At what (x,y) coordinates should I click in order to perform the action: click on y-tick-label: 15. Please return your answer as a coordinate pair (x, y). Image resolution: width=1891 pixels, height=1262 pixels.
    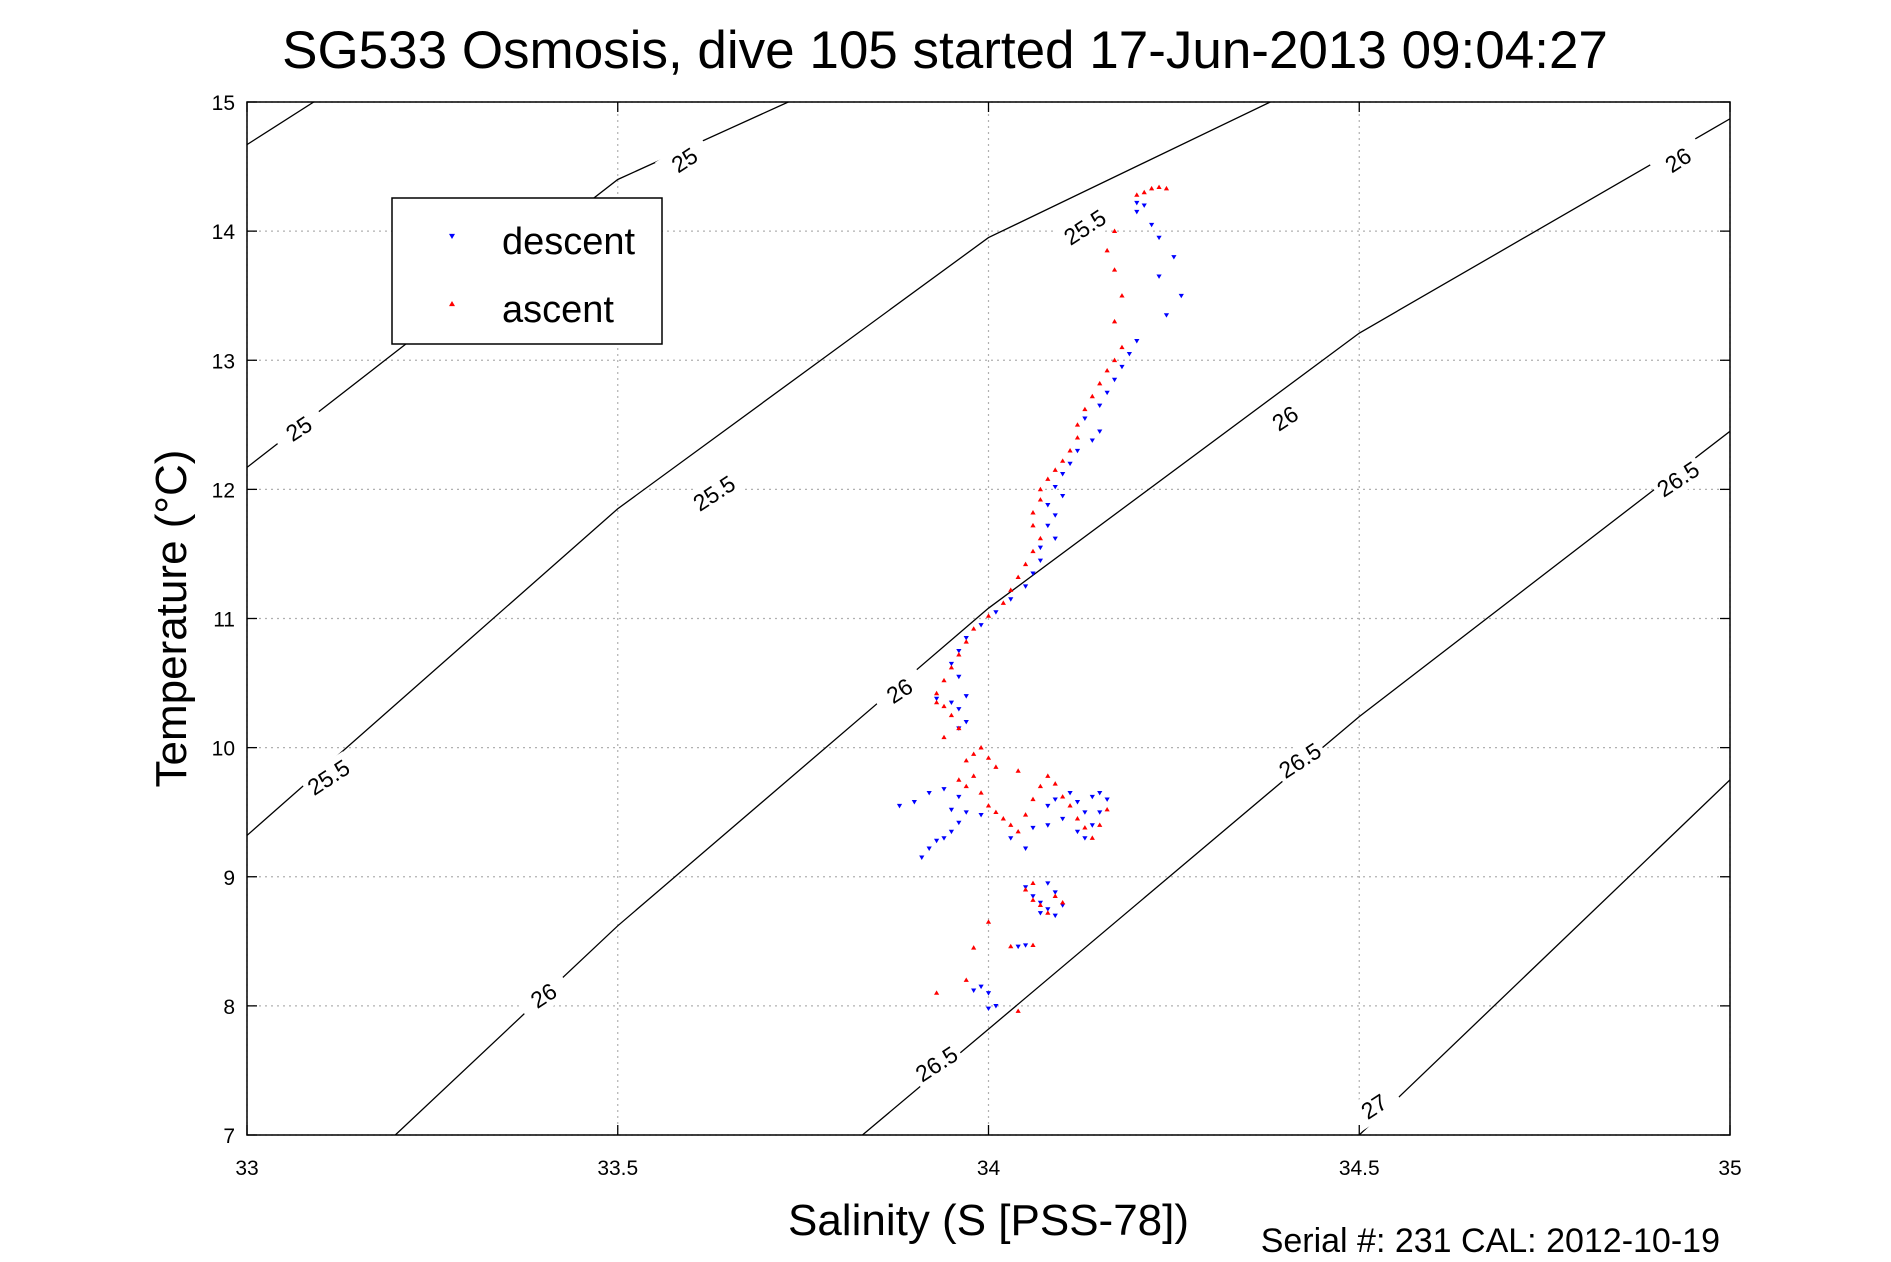
    Looking at the image, I should click on (223, 103).